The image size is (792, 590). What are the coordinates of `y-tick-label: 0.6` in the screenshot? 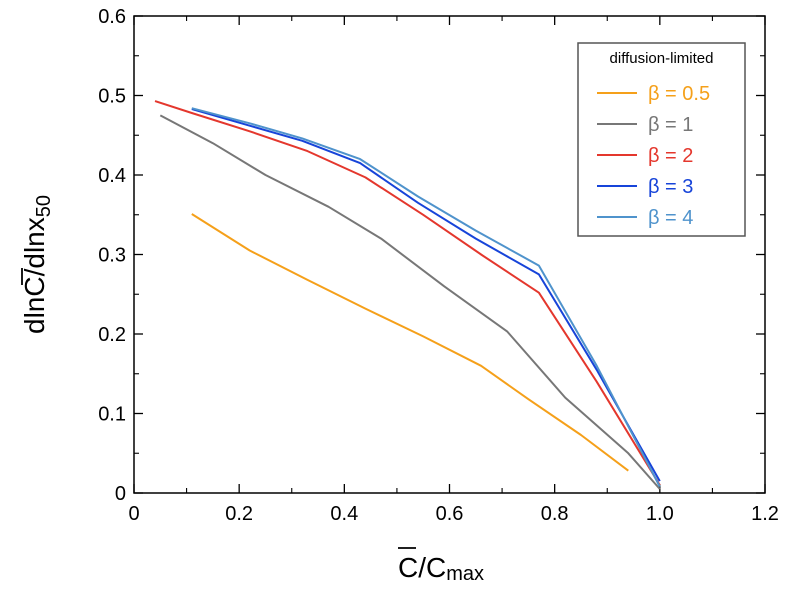 It's located at (112, 17).